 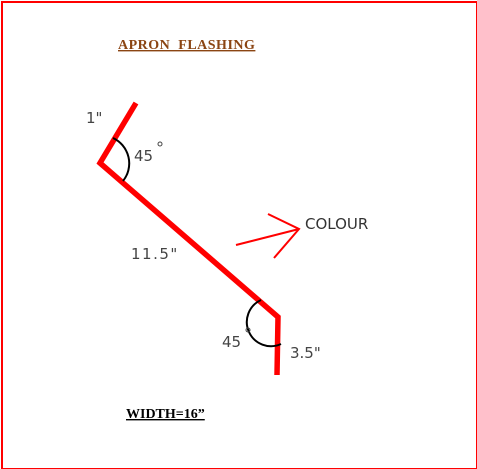 I want to click on top-leg-dimension: 1", so click(x=94, y=118).